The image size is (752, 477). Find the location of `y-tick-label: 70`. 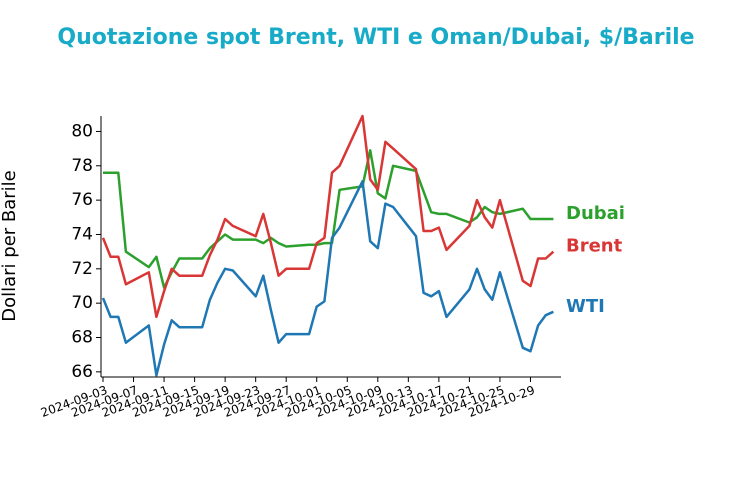

y-tick-label: 70 is located at coordinates (82, 303).